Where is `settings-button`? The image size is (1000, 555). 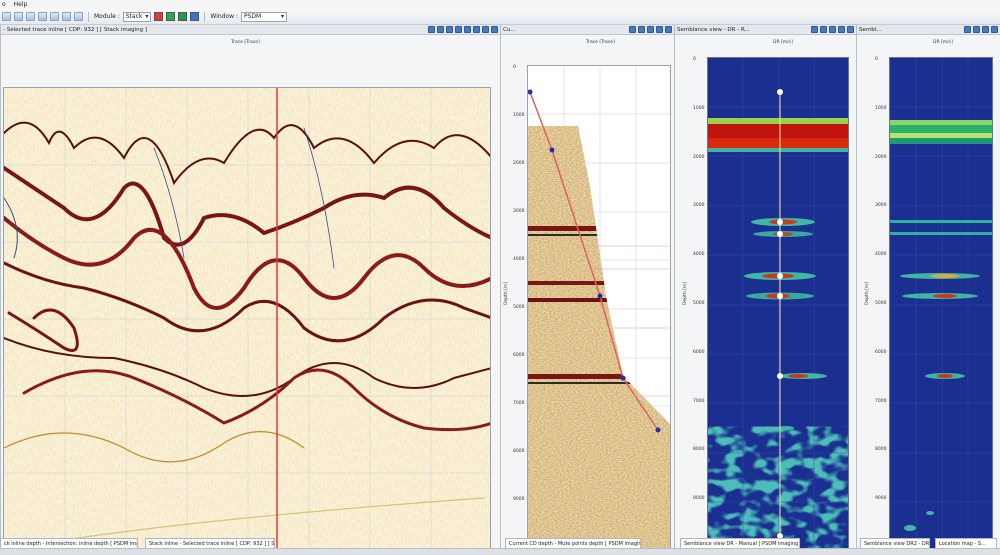 settings-button is located at coordinates (195, 16).